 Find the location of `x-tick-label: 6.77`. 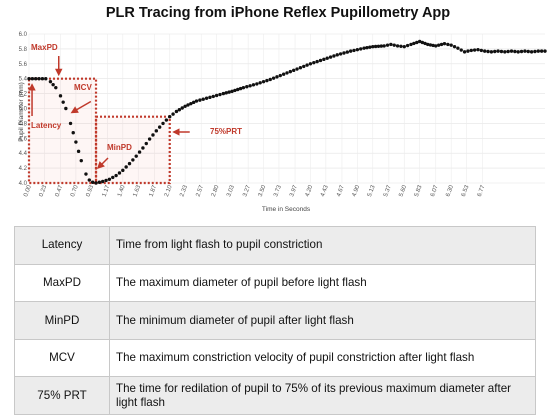

x-tick-label: 6.77 is located at coordinates (482, 191).